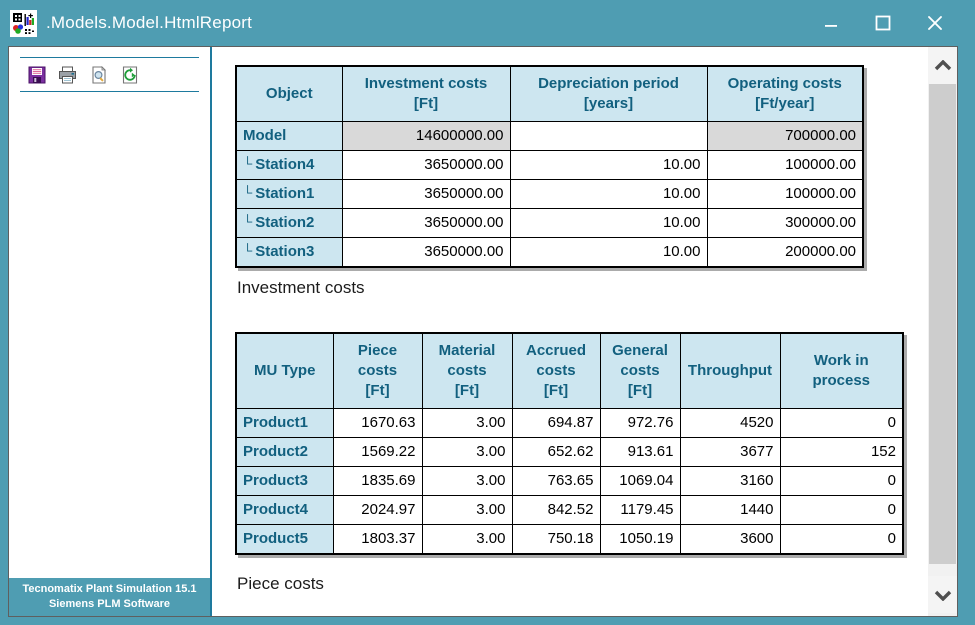 The height and width of the screenshot is (625, 975). I want to click on value-cell: 842.52, so click(556, 510).